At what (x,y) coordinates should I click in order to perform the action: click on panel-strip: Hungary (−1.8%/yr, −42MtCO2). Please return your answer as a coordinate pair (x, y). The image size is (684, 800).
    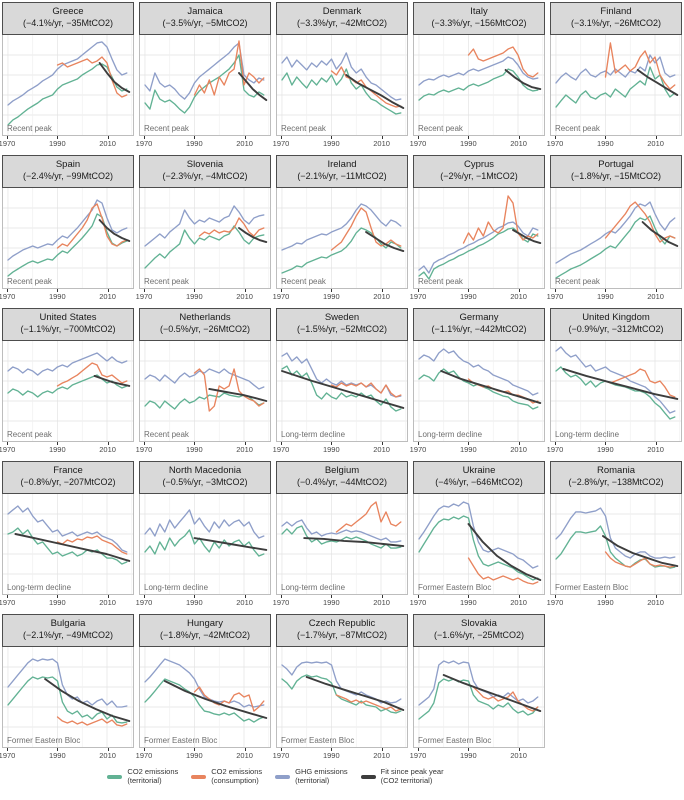
    Looking at the image, I should click on (205, 630).